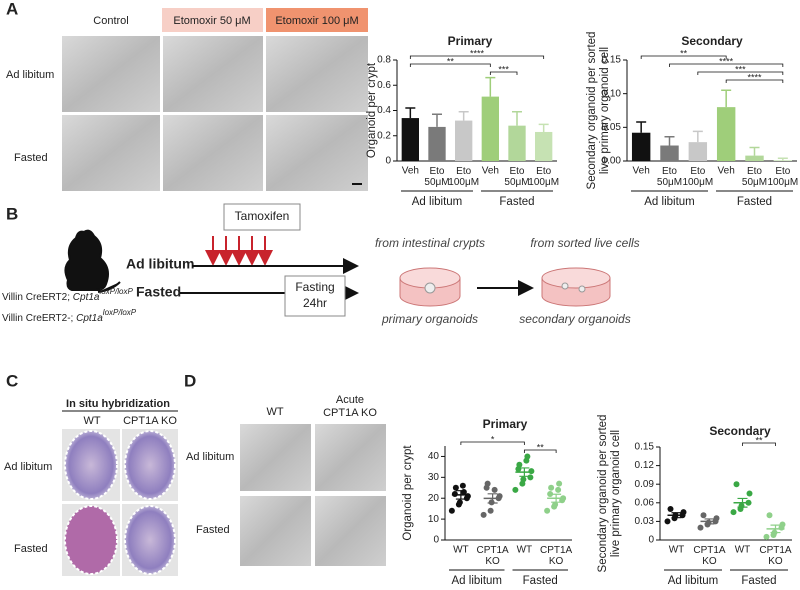 The width and height of the screenshot is (800, 590). I want to click on header-bg, so click(317, 20).